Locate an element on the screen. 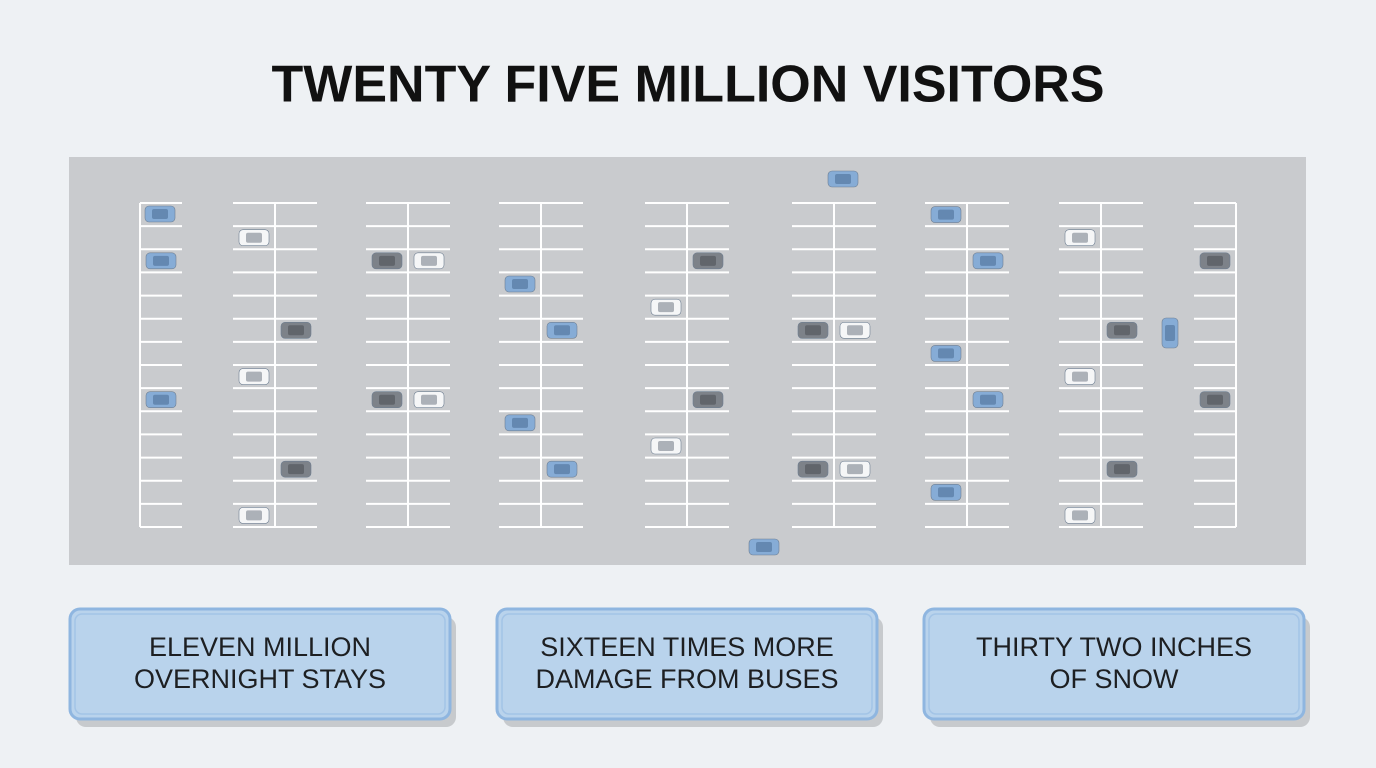  title: TWENTY FIVE MILLION VISITORS is located at coordinates (687, 85).